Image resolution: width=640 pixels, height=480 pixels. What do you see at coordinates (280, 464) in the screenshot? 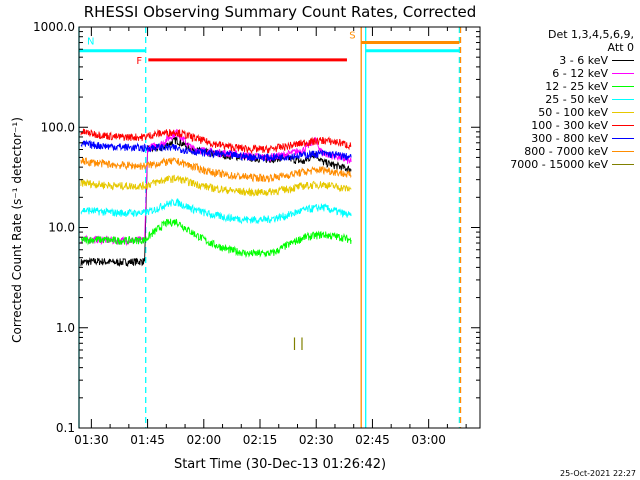
I see `x-axis-label: Start Time (30-Dec-13 01:26:42)` at bounding box center [280, 464].